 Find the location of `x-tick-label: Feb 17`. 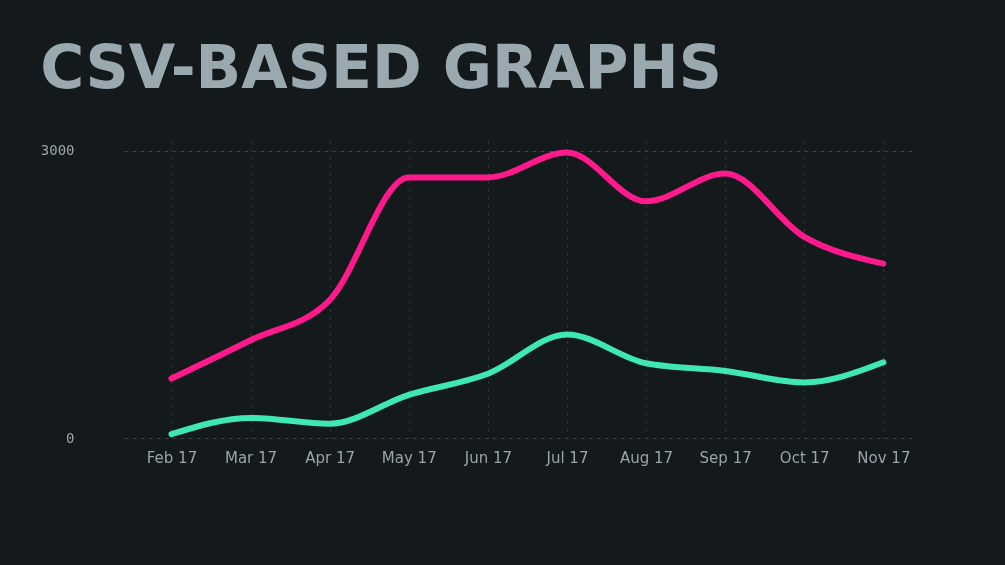

x-tick-label: Feb 17 is located at coordinates (172, 457).